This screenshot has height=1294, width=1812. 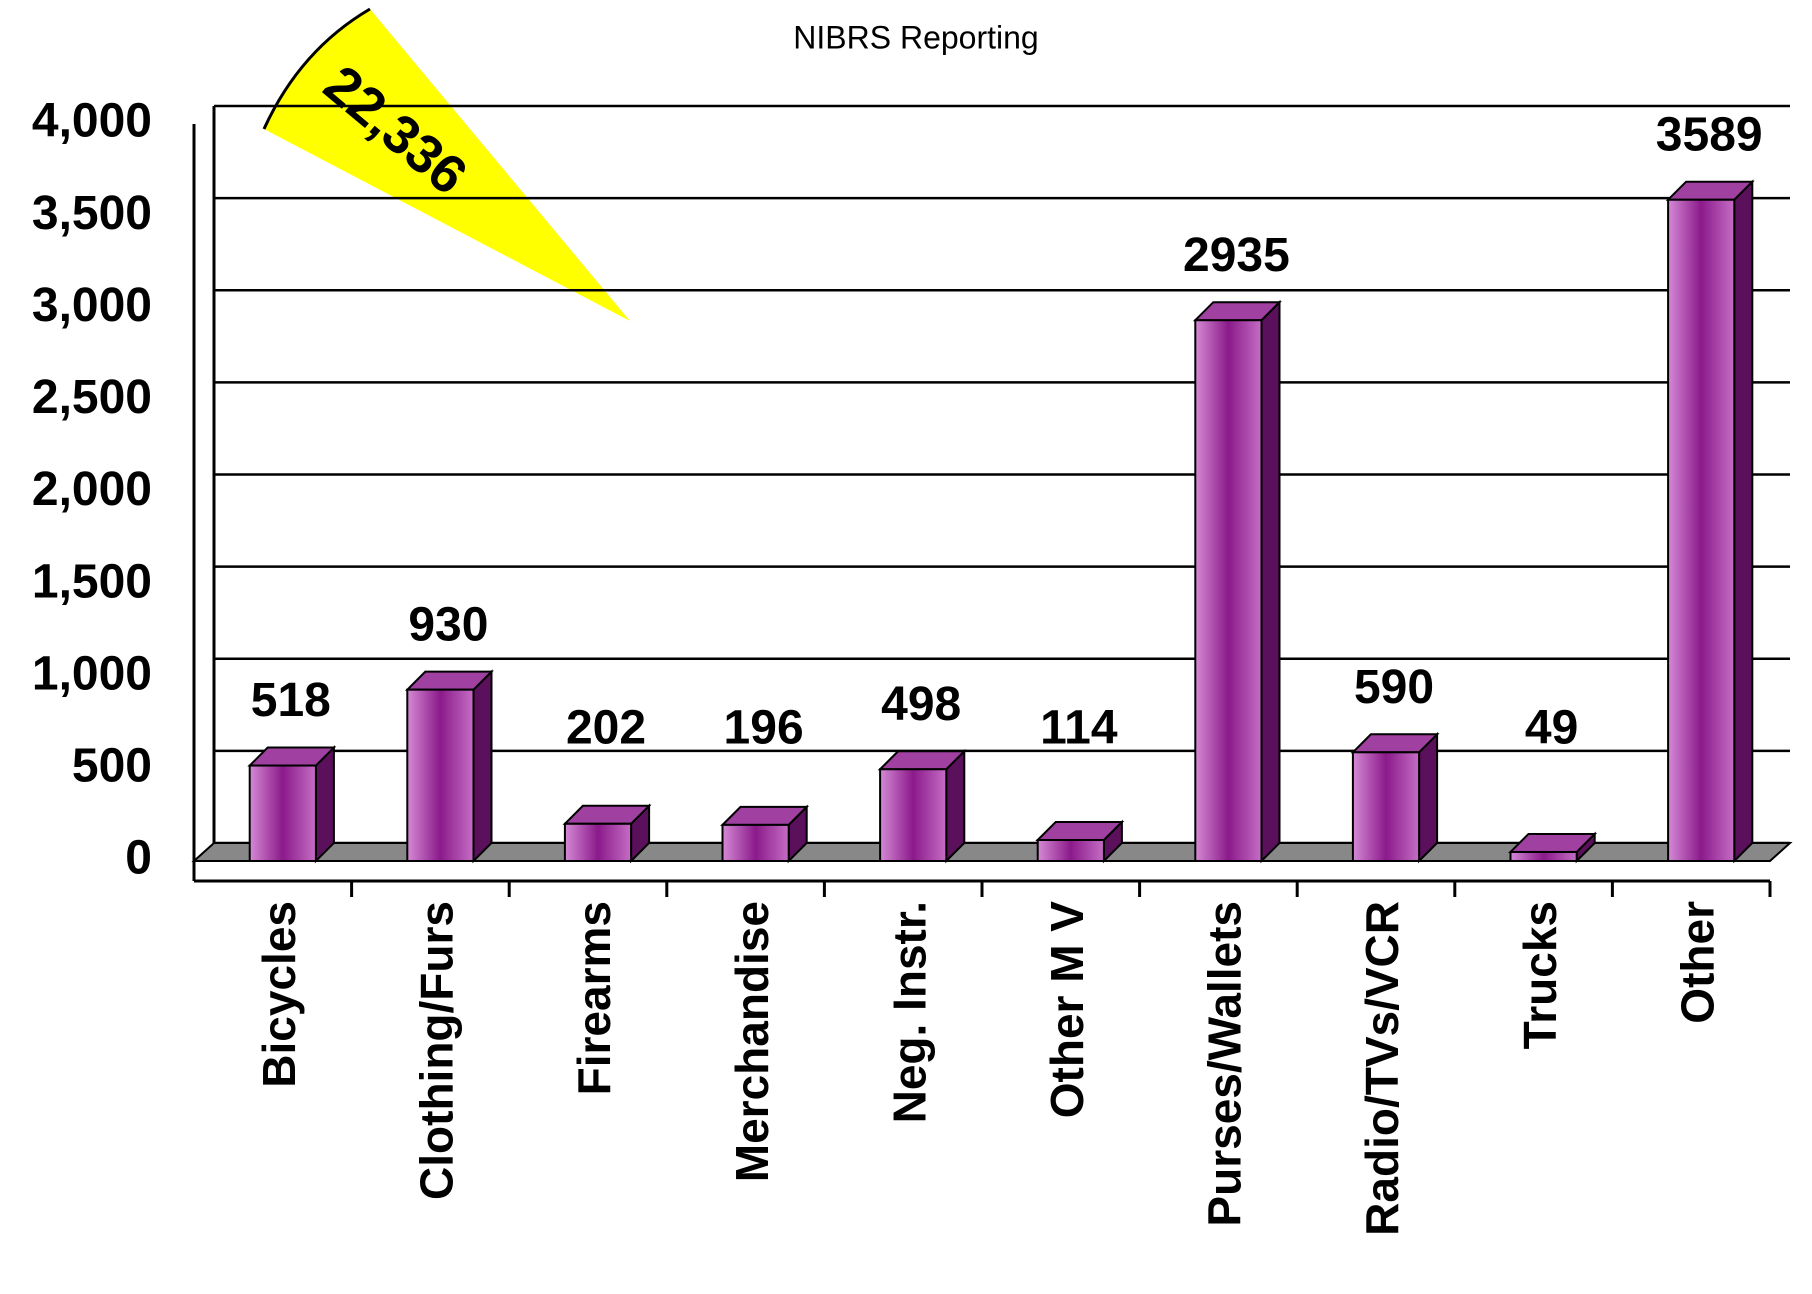 I want to click on value-label: 3589, so click(x=1709, y=134).